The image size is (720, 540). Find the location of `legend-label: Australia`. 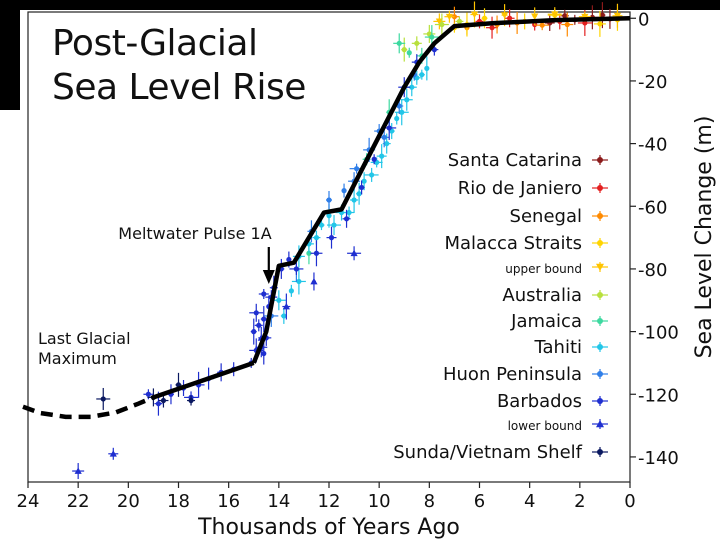

legend-label: Australia is located at coordinates (542, 295).